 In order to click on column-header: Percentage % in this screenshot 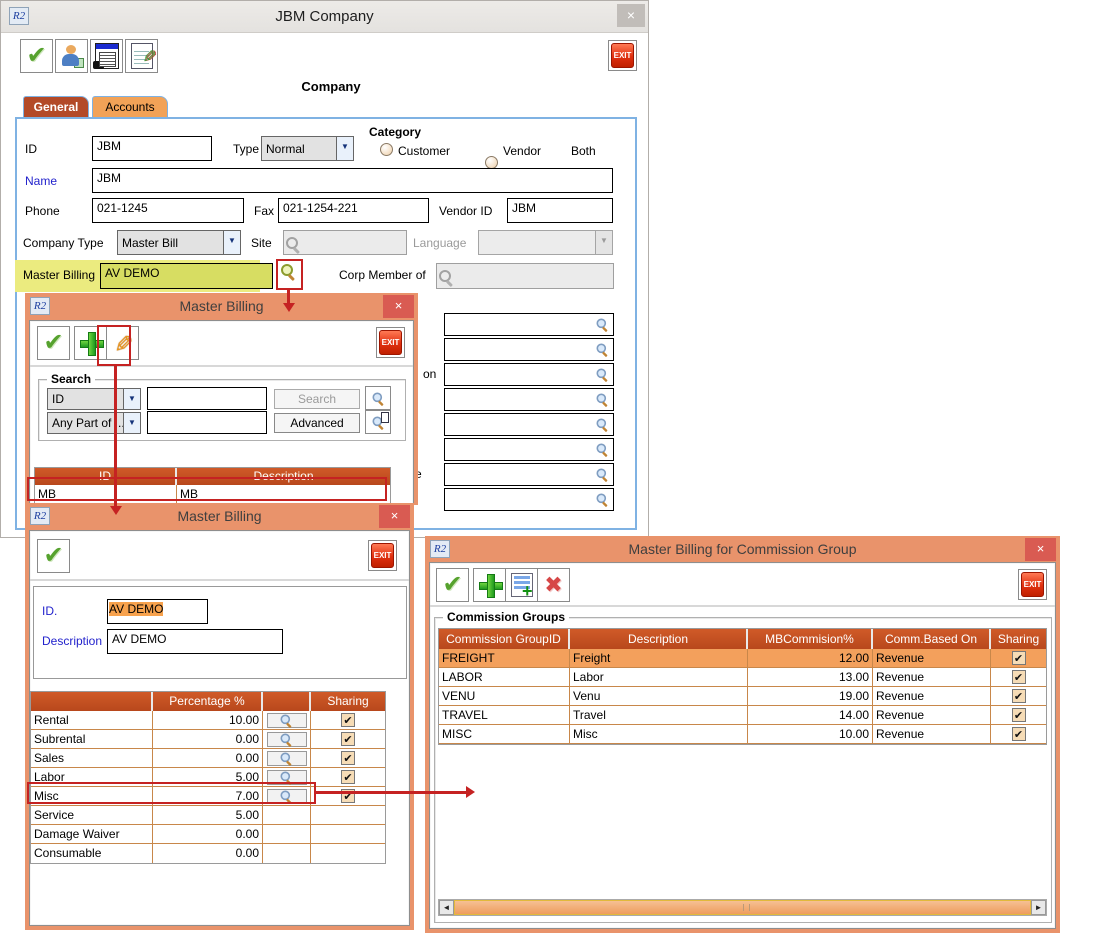, I will do `click(208, 701)`.